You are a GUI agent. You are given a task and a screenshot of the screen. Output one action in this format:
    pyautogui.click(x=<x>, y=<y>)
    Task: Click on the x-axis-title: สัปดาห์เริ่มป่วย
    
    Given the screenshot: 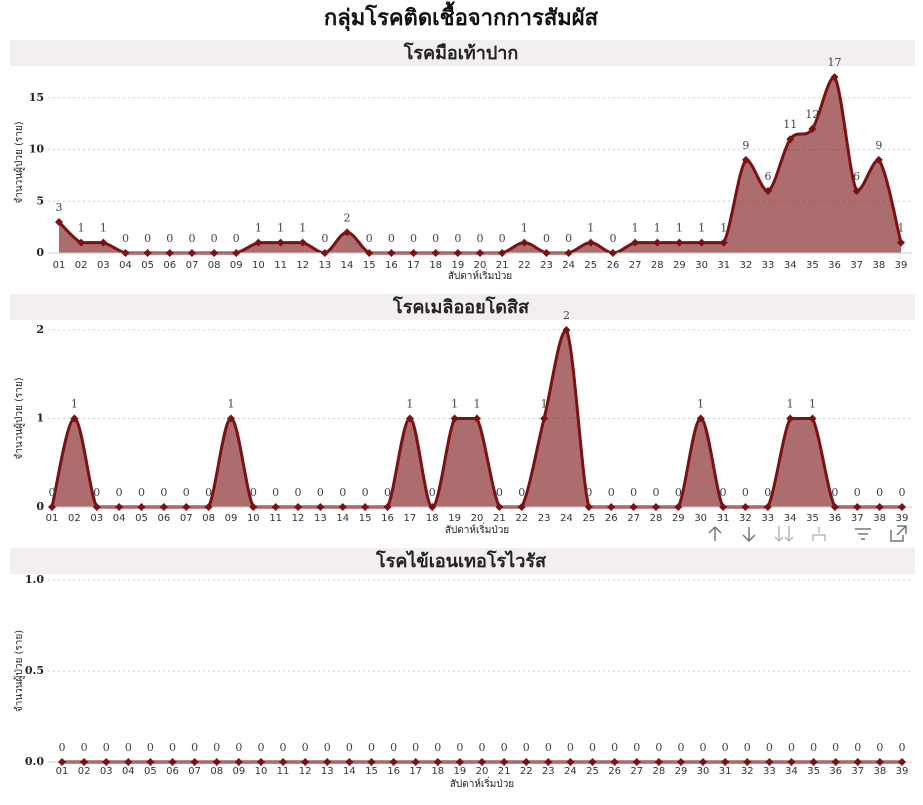 What is the action you would take?
    pyautogui.click(x=482, y=783)
    